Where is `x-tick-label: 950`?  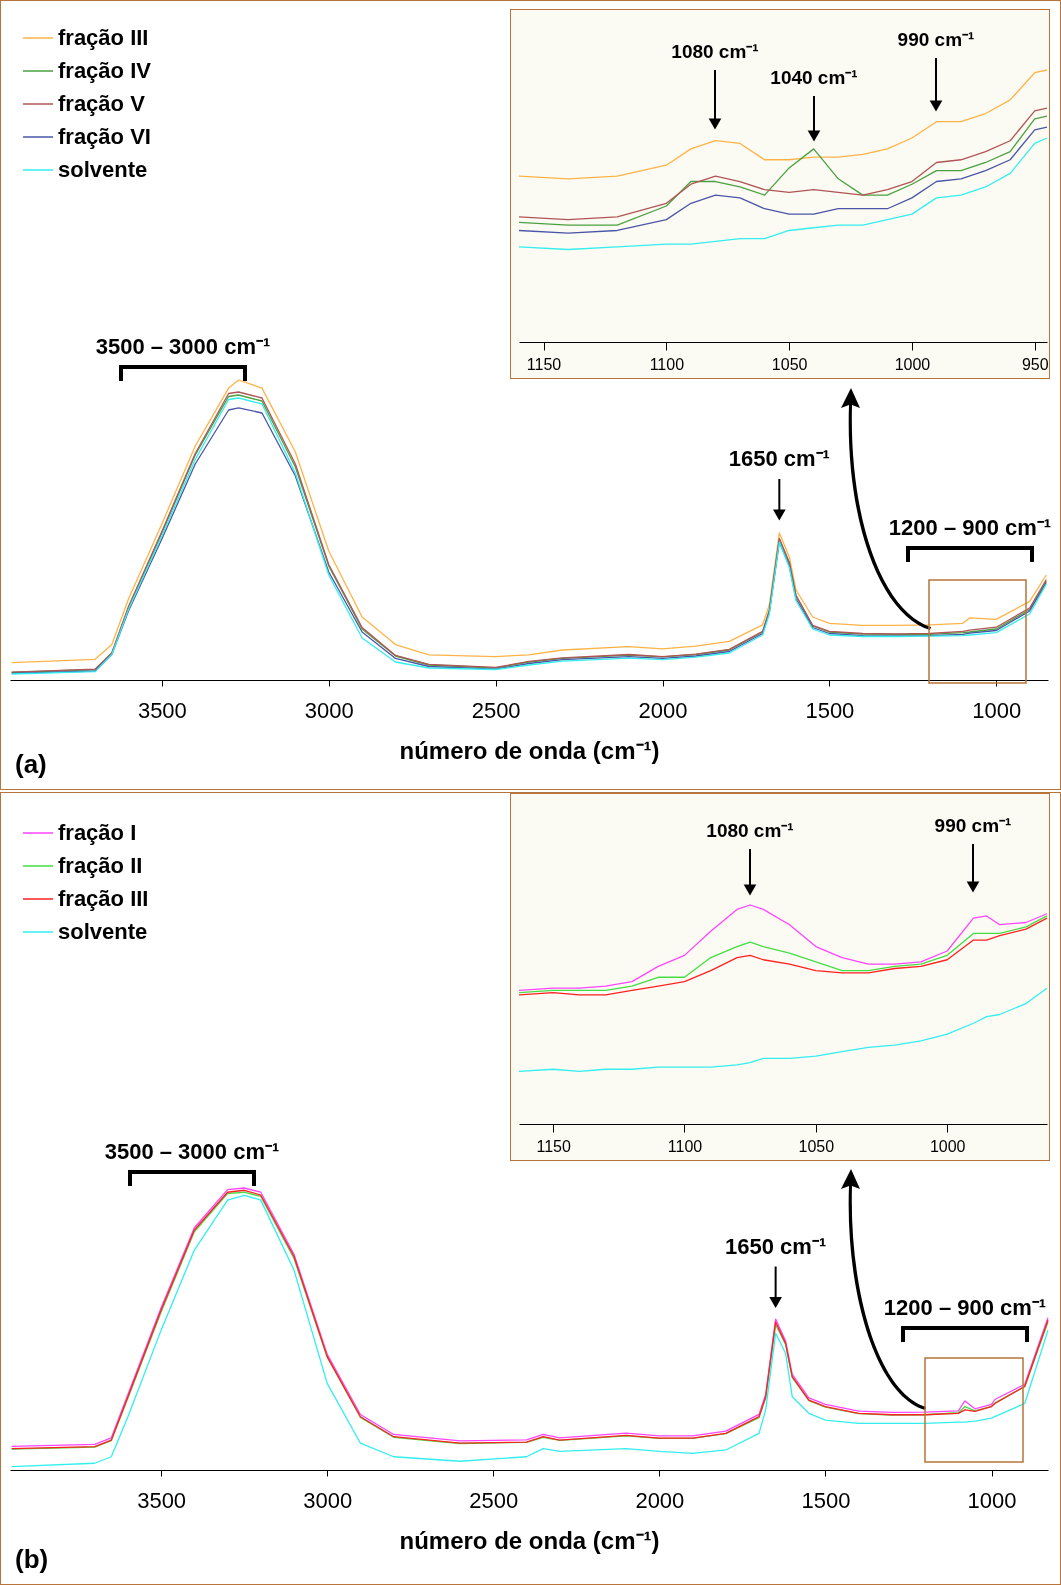 x-tick-label: 950 is located at coordinates (1035, 364).